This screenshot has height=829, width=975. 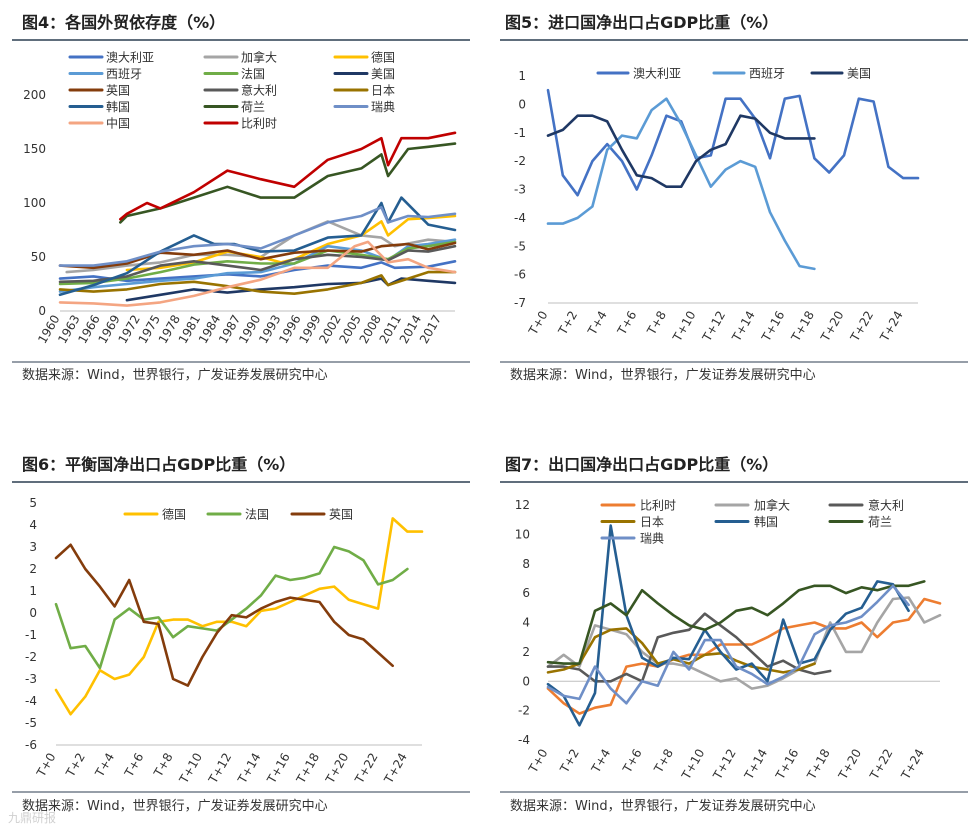 I want to click on fig5-ytick-label: -7, so click(x=520, y=303).